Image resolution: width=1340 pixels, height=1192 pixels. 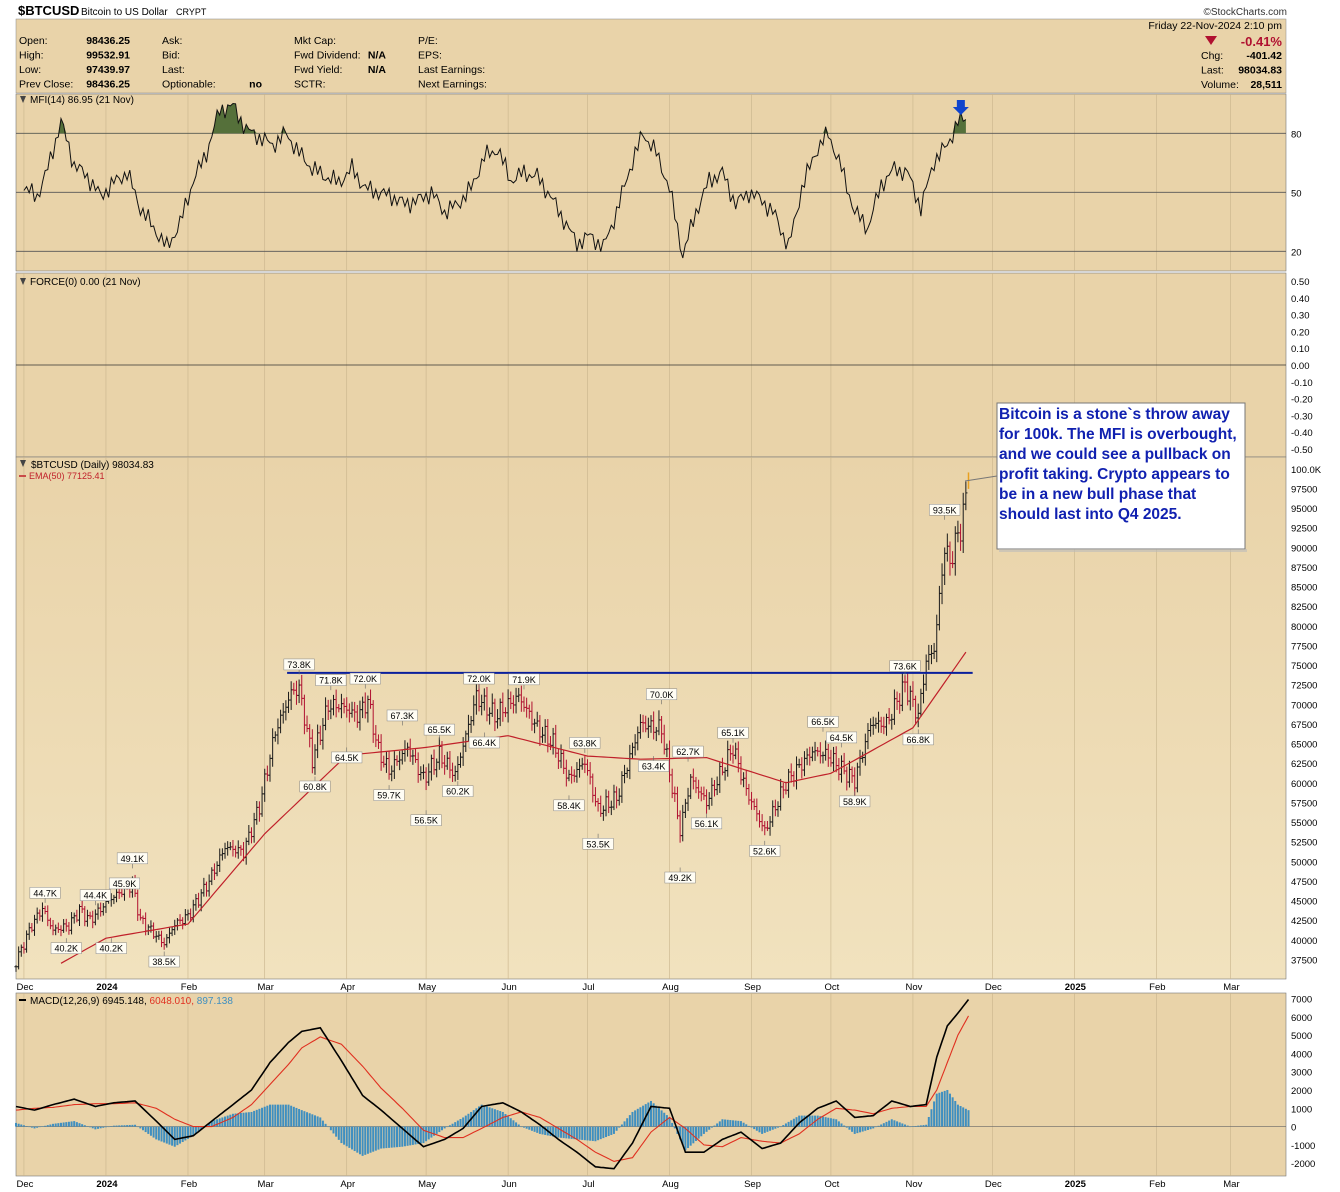 I want to click on price-tick-label: 65000, so click(x=1304, y=745).